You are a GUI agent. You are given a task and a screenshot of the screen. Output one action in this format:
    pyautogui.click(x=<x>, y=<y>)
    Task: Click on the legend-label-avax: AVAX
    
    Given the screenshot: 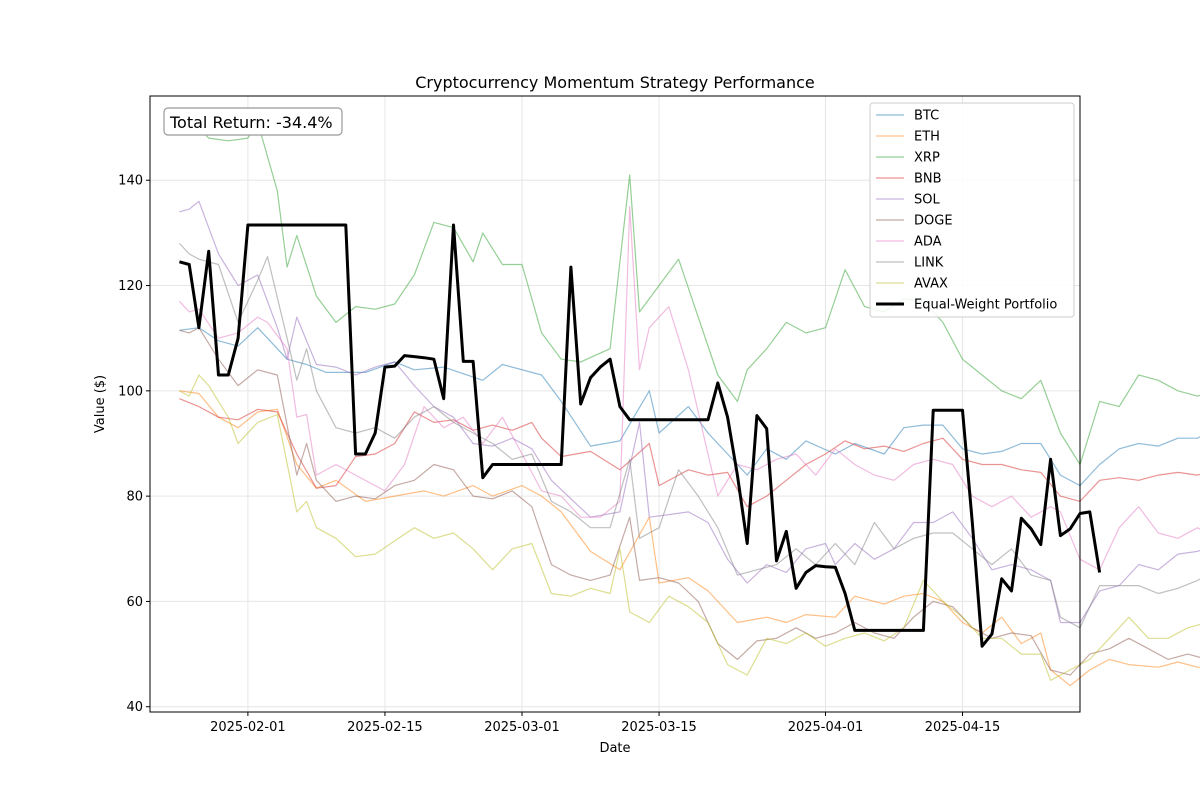 What is the action you would take?
    pyautogui.click(x=931, y=284)
    